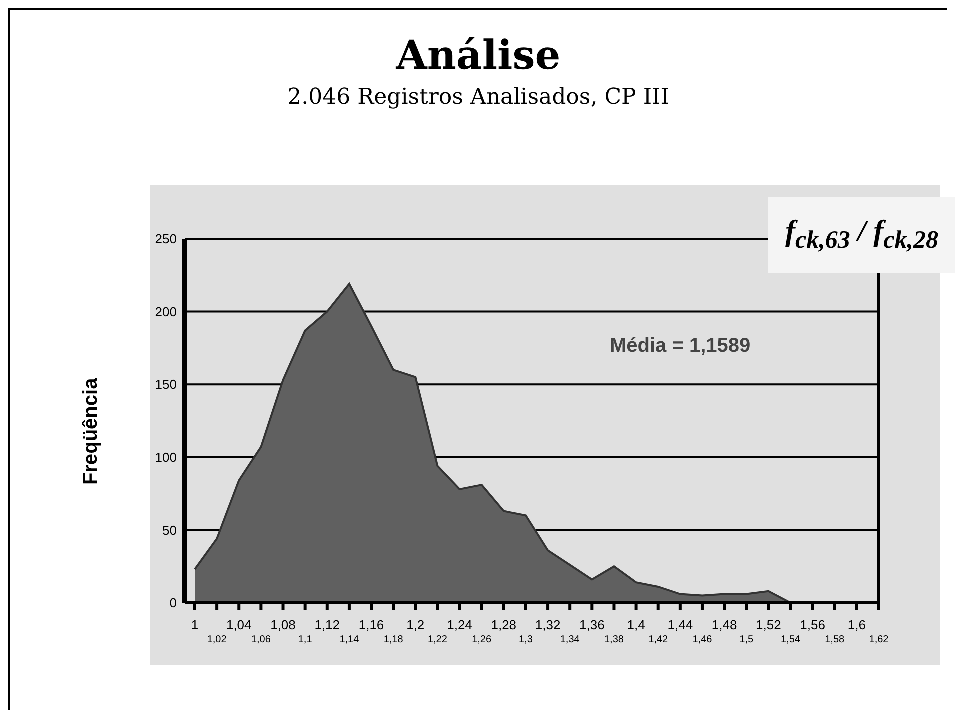 Image resolution: width=955 pixels, height=719 pixels. I want to click on x-tick-label: 1,12, so click(327, 625).